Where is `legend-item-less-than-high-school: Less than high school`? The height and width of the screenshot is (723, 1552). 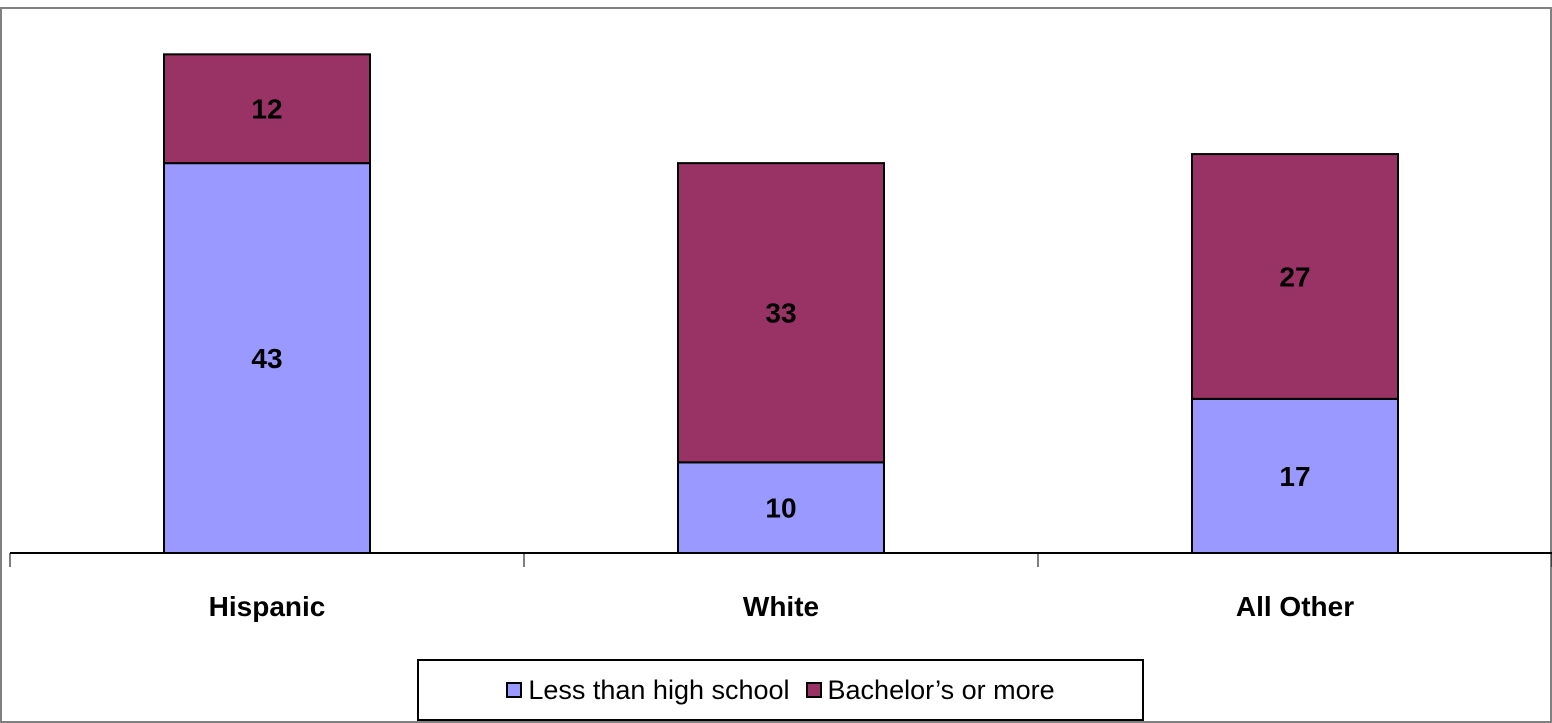 legend-item-less-than-high-school: Less than high school is located at coordinates (648, 690).